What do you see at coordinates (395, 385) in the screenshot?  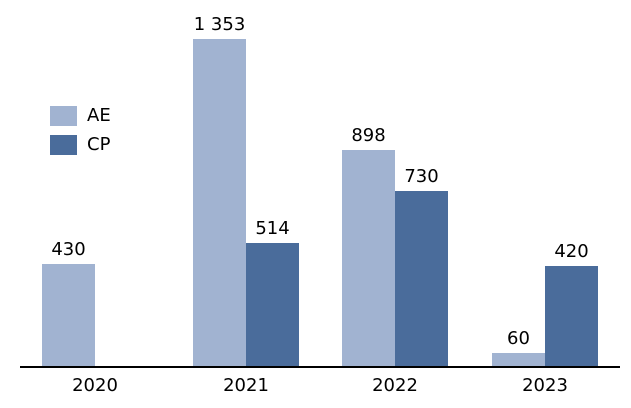 I see `x-axis-label-2022: 2022` at bounding box center [395, 385].